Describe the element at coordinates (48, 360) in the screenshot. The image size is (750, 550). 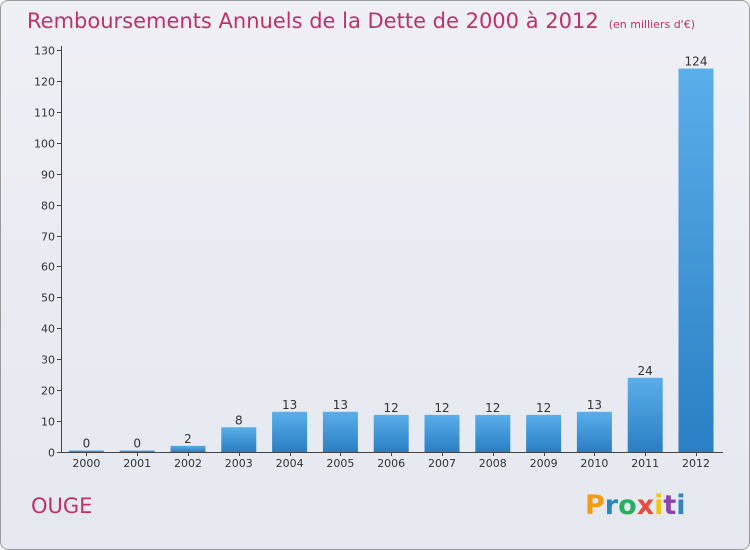
I see `y-tick-label: 30` at that location.